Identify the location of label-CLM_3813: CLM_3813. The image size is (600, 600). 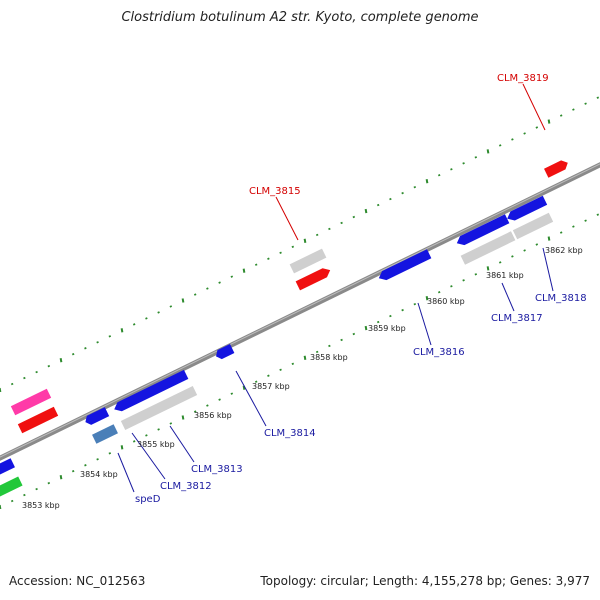
(217, 469).